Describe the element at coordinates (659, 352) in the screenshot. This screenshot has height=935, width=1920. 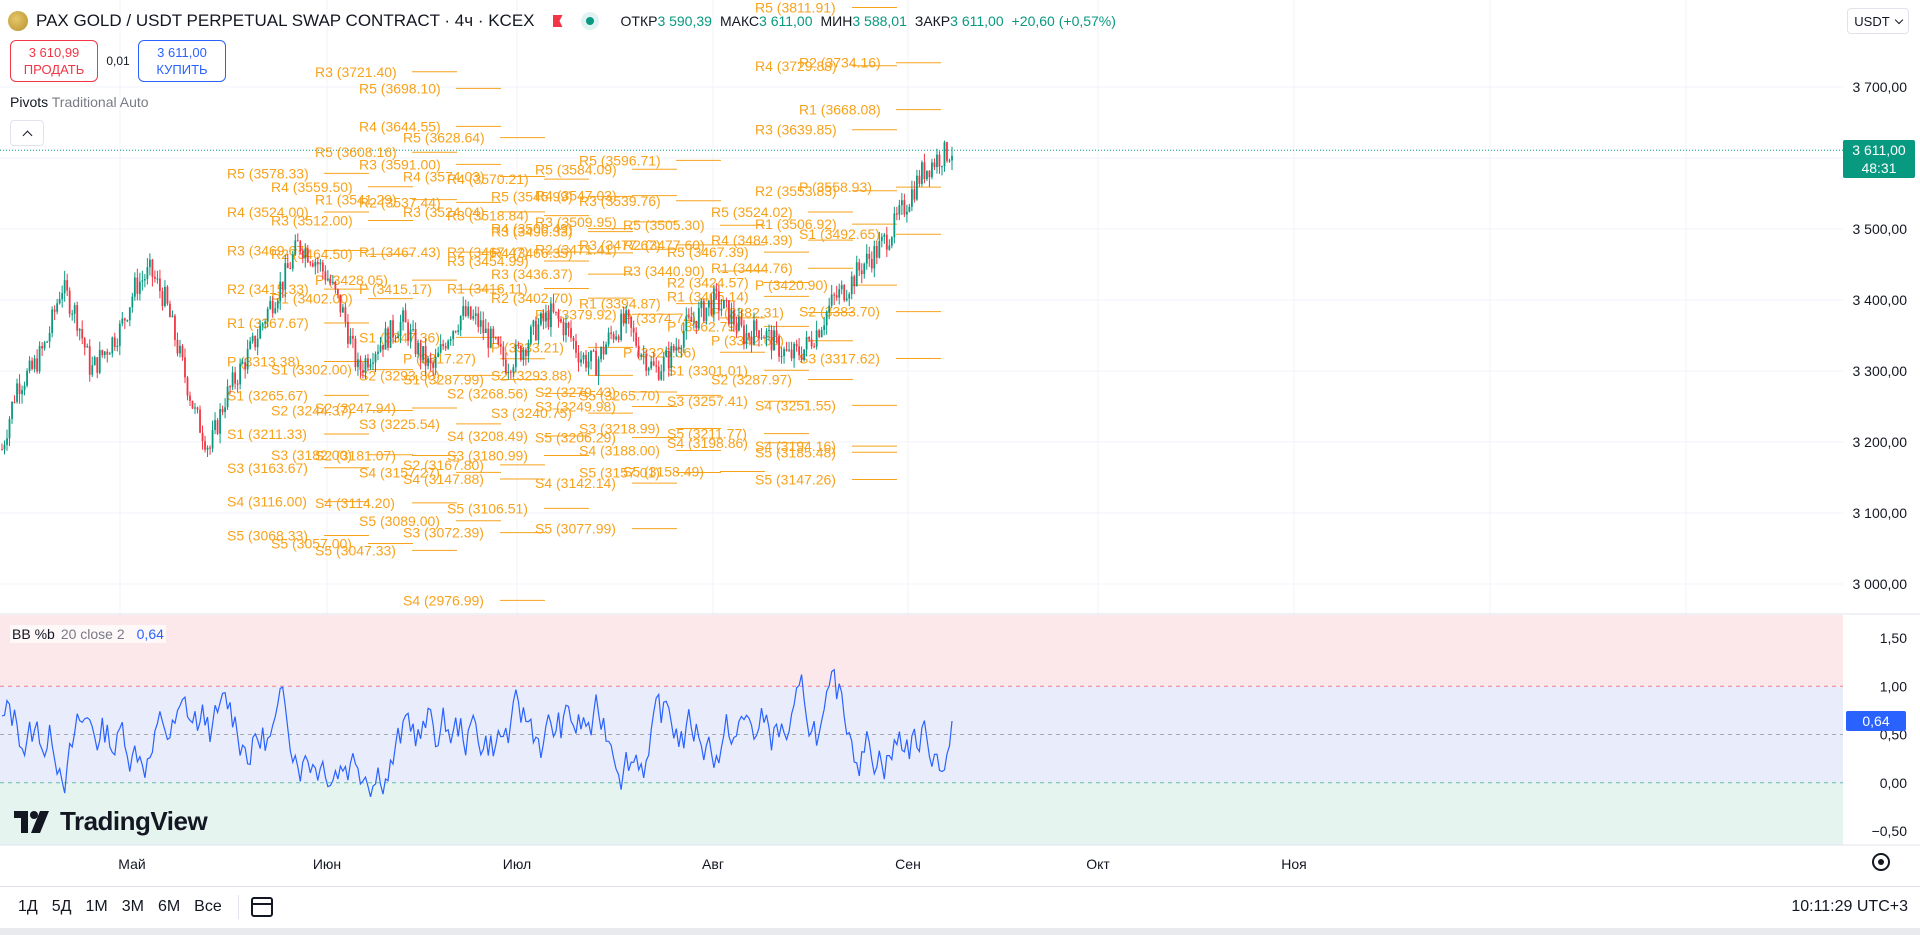
I see `pivot-label: P (3326.36)` at that location.